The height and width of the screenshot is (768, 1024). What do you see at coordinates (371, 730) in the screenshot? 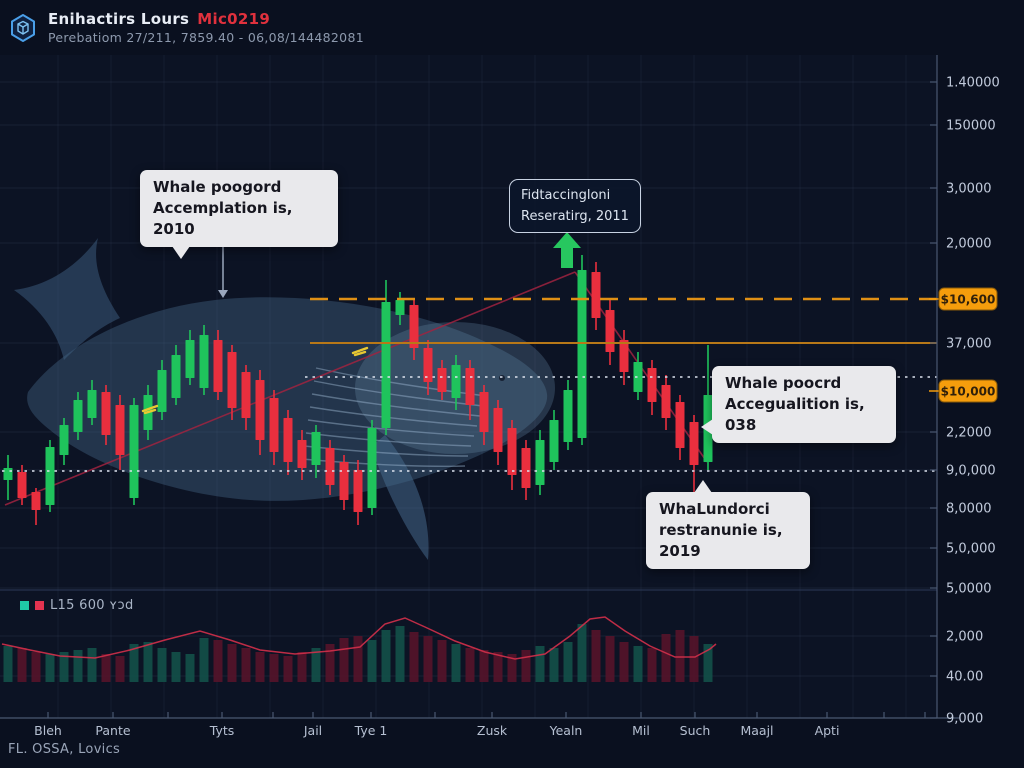
I see `x-axis-label: Tye 1` at bounding box center [371, 730].